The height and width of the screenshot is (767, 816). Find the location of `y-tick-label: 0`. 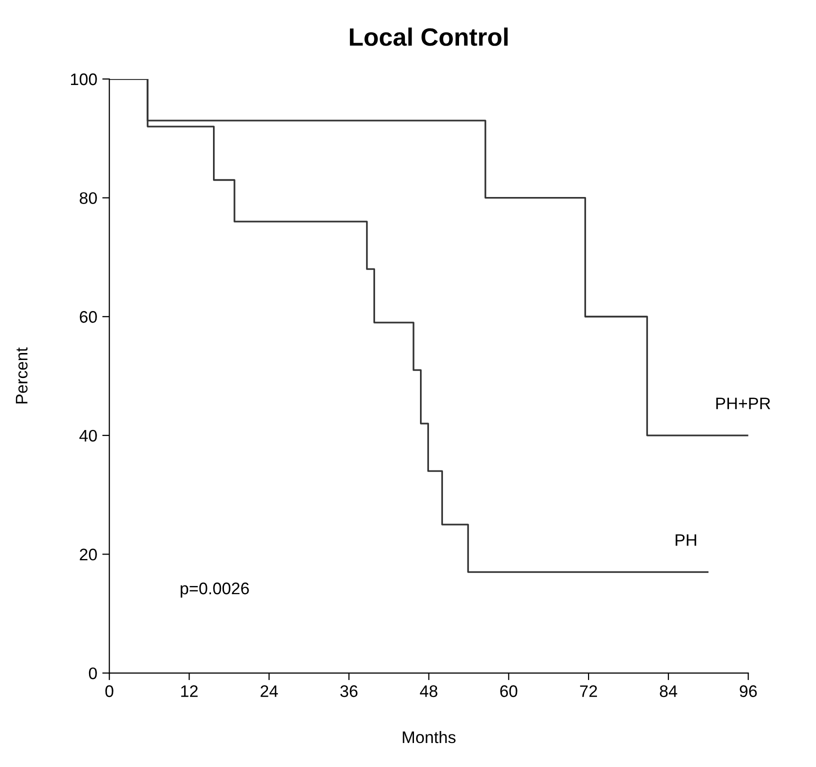

y-tick-label: 0 is located at coordinates (92, 673).